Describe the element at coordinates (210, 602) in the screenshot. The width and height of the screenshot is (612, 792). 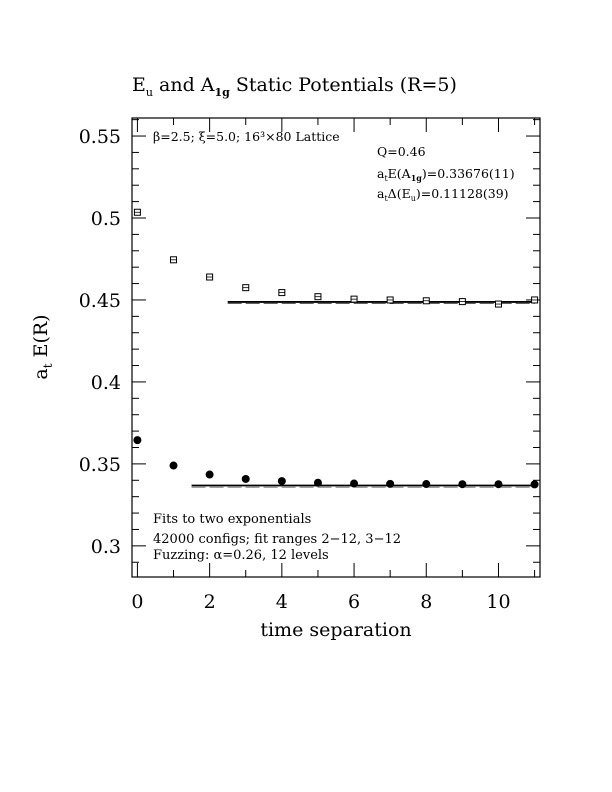
I see `x-tick-label: 2` at that location.